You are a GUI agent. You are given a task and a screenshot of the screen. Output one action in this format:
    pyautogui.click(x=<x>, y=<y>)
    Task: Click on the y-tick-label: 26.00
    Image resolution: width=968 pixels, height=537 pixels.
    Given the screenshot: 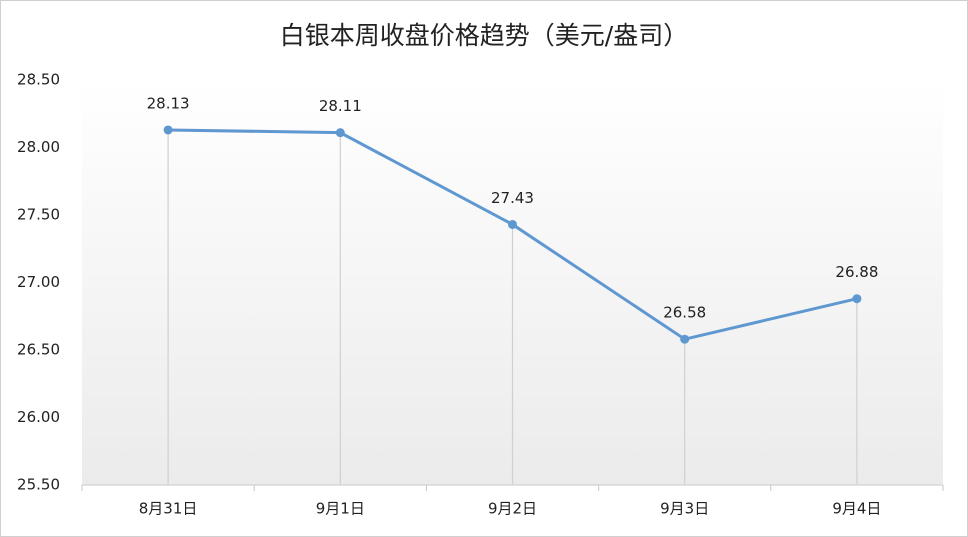 What is the action you would take?
    pyautogui.click(x=38, y=417)
    